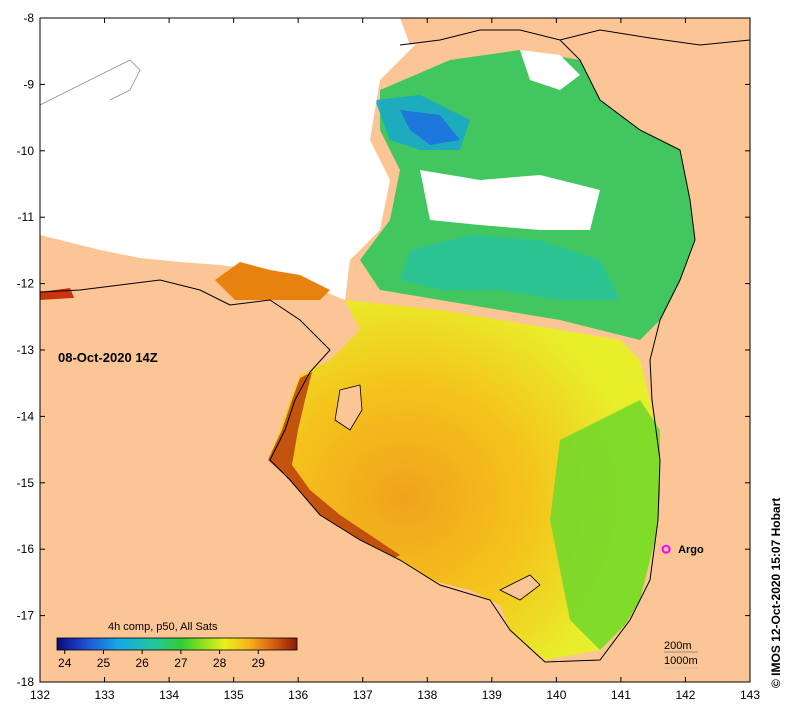 Image resolution: width=791 pixels, height=721 pixels. I want to click on colorbar-tick-label: 29, so click(259, 663).